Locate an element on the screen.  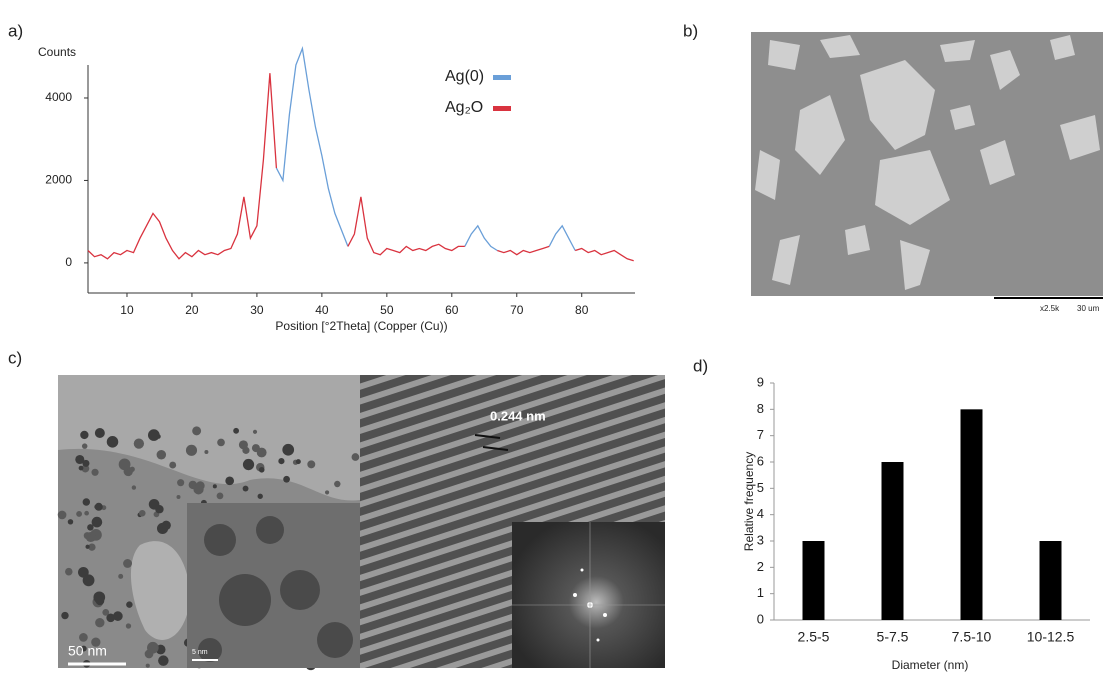
legend-label: Ag₂O is located at coordinates (464, 107).